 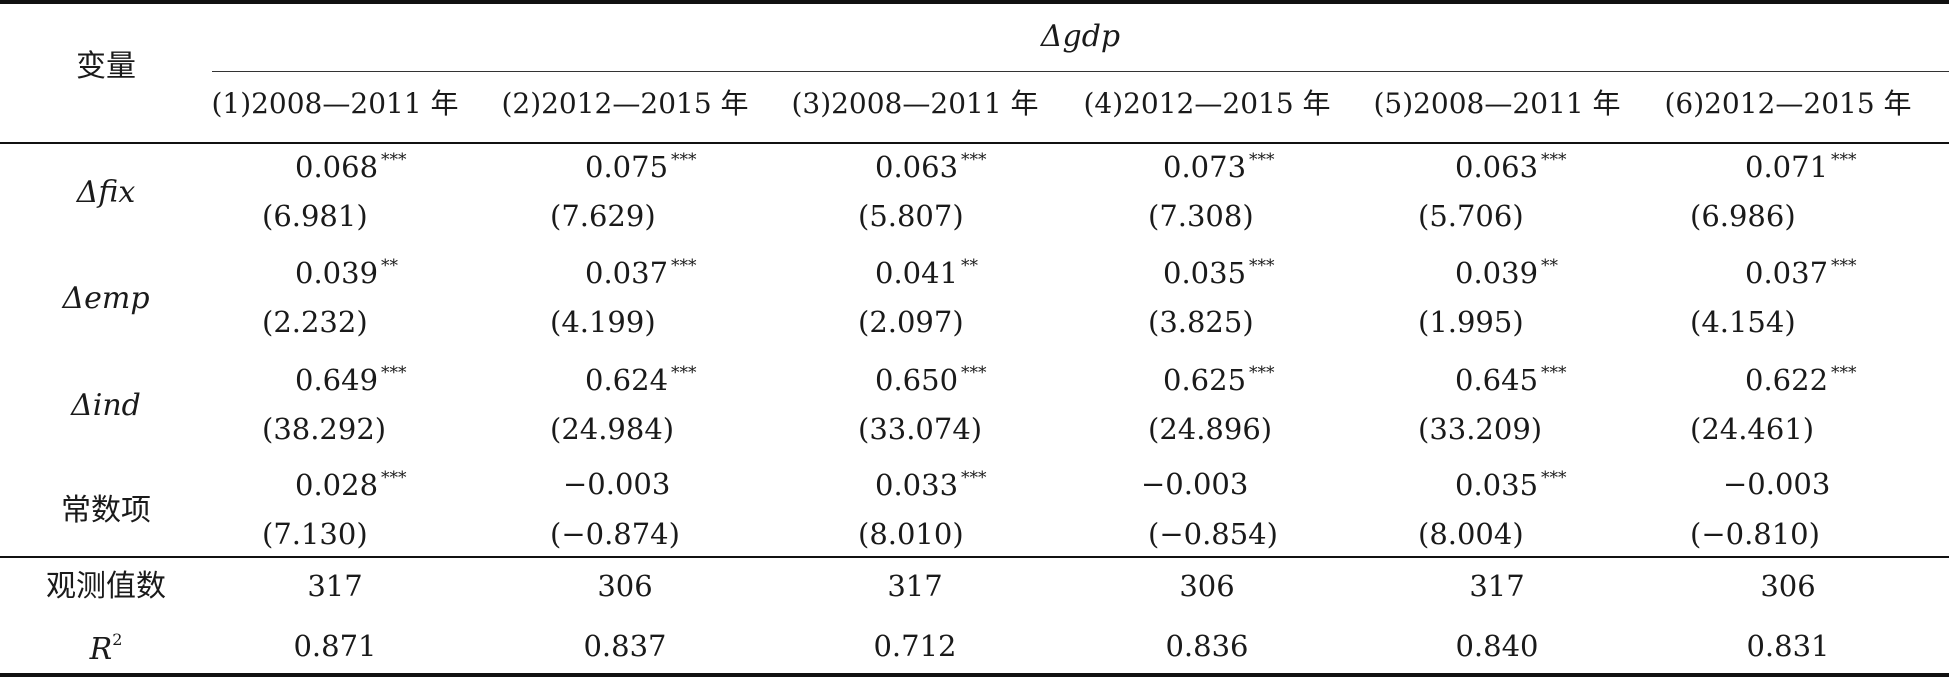 I want to click on coefficient-value: 0.071, so click(x=1787, y=167).